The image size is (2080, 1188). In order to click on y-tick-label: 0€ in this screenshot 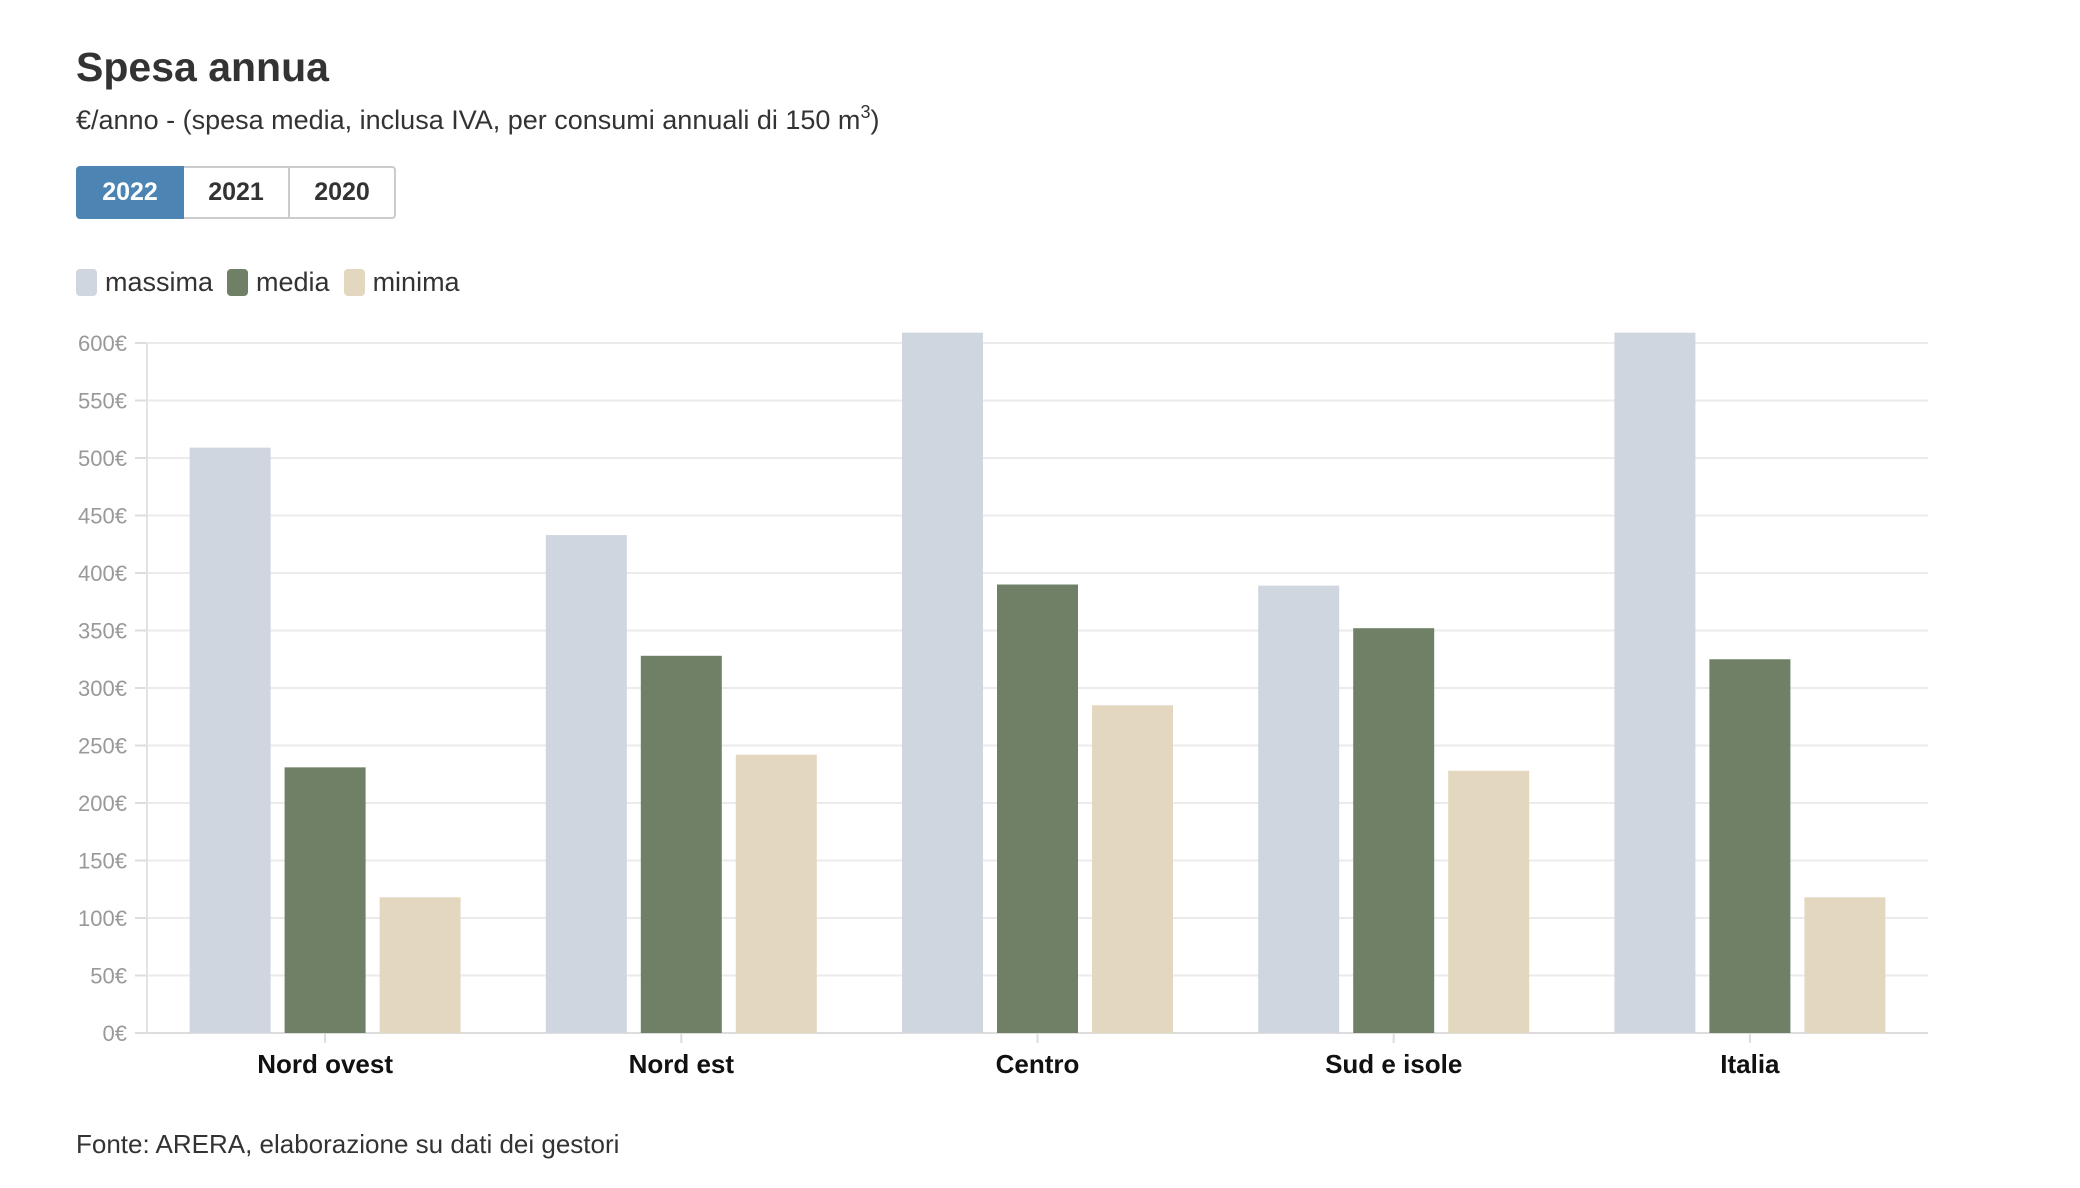, I will do `click(115, 1033)`.